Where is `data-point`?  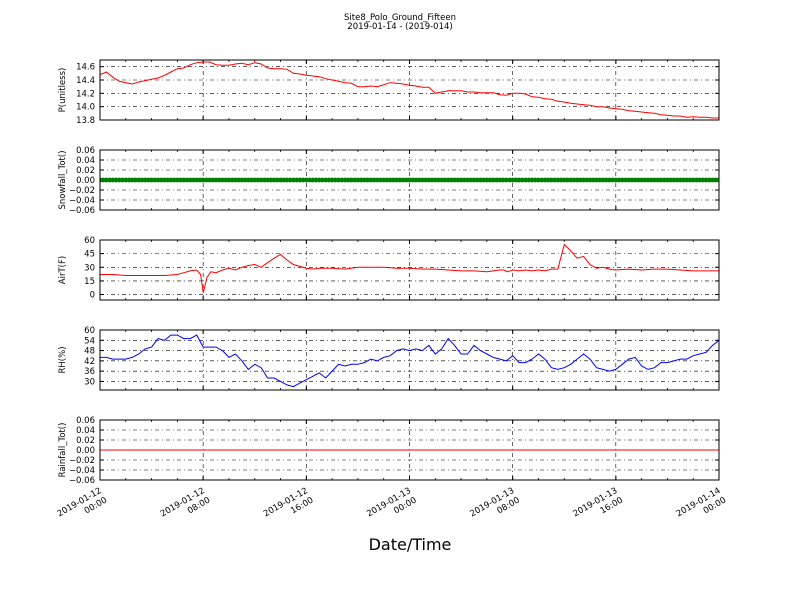 data-point is located at coordinates (717, 180).